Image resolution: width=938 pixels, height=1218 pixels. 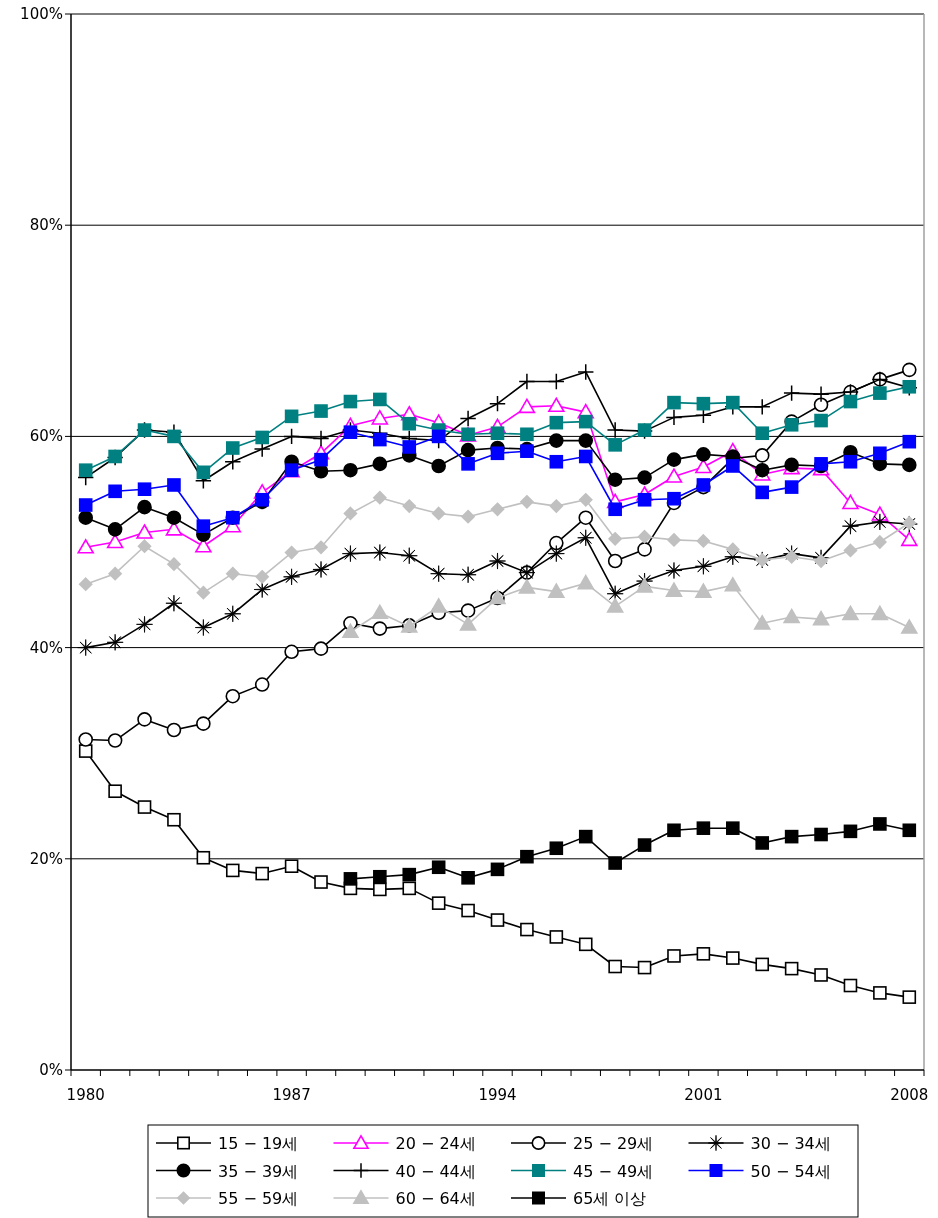 What do you see at coordinates (46, 858) in the screenshot?
I see `y-tick-label: 20%` at bounding box center [46, 858].